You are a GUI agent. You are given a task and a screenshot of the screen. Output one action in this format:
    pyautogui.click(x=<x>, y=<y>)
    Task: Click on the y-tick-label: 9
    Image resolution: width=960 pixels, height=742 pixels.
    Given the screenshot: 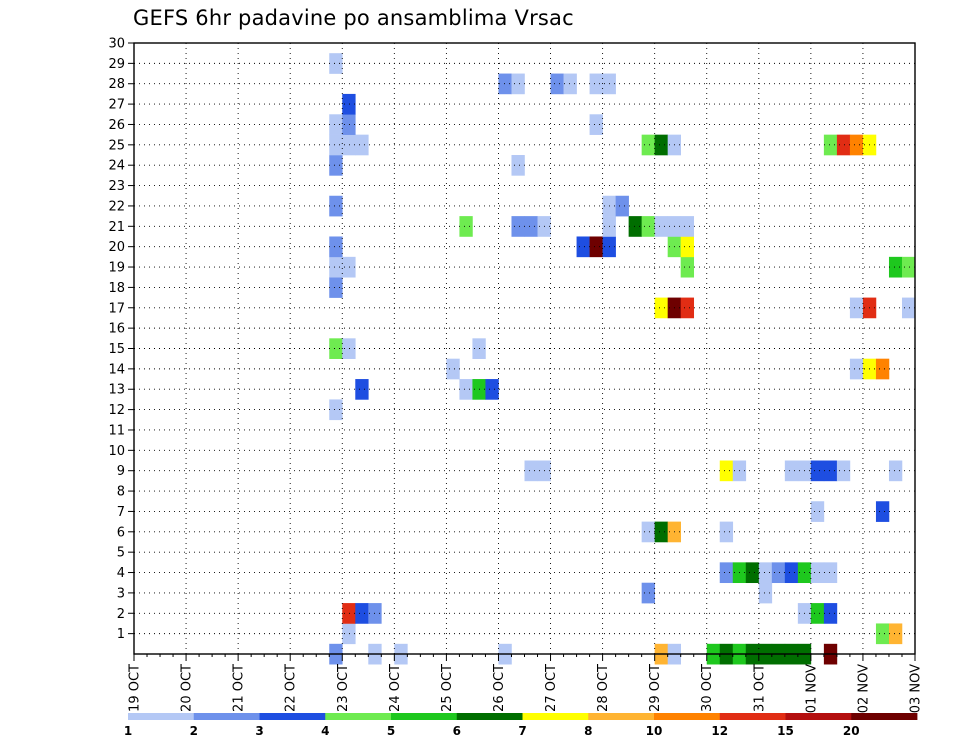 What is the action you would take?
    pyautogui.click(x=121, y=471)
    